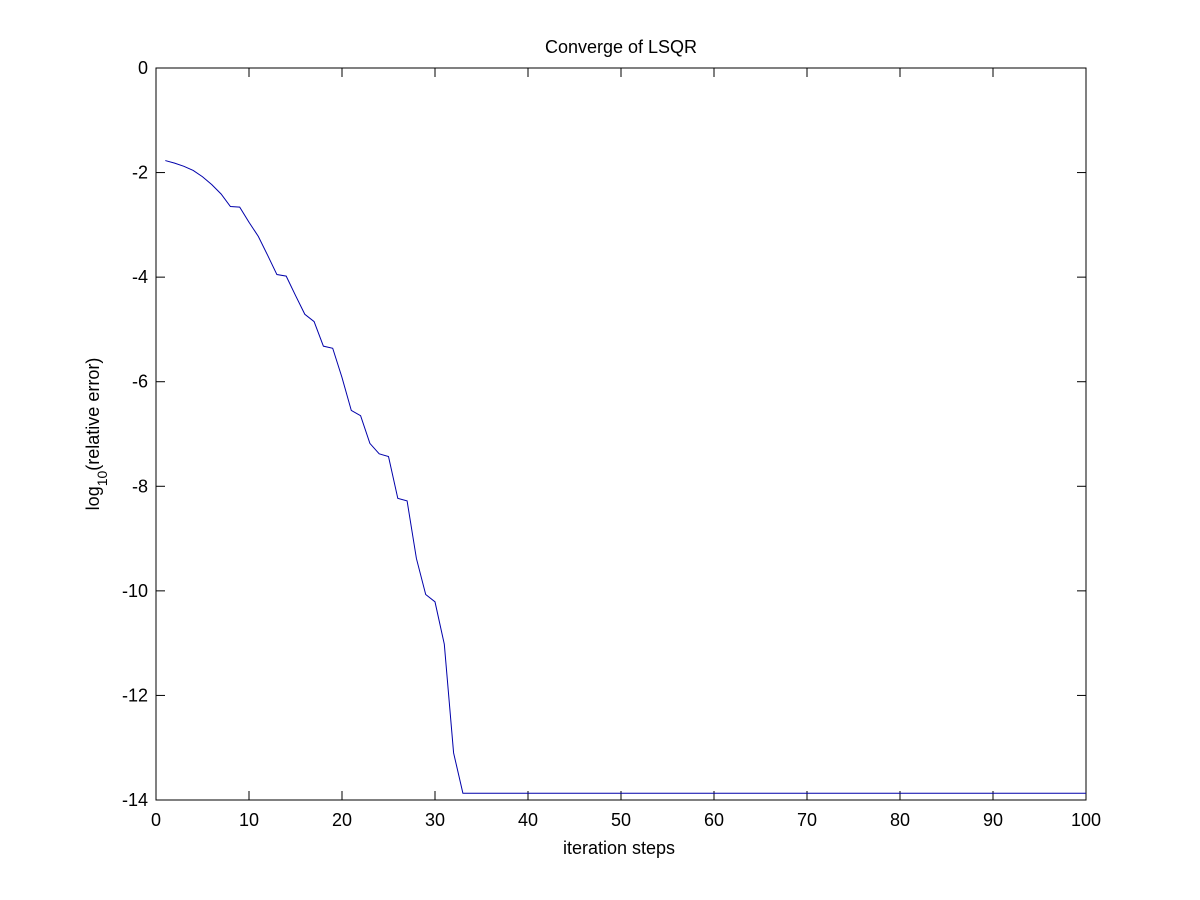  I want to click on y-axis-label-prefix: log, so click(93, 498).